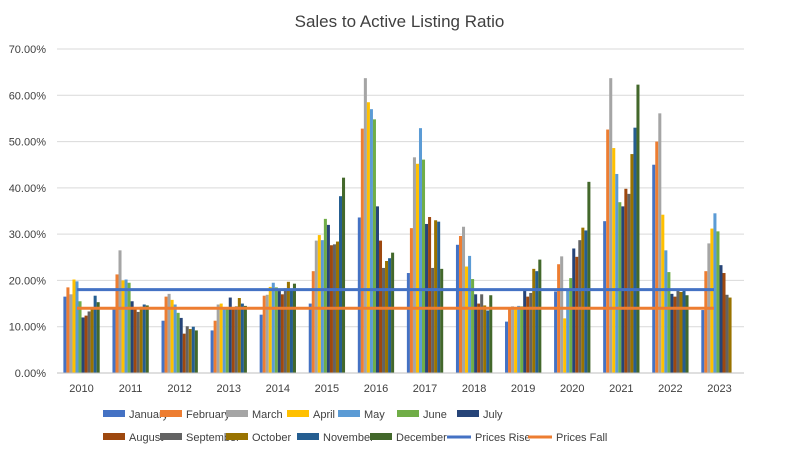 This screenshot has height=456, width=799. Describe the element at coordinates (507, 347) in the screenshot. I see `bar-january-2019` at that location.